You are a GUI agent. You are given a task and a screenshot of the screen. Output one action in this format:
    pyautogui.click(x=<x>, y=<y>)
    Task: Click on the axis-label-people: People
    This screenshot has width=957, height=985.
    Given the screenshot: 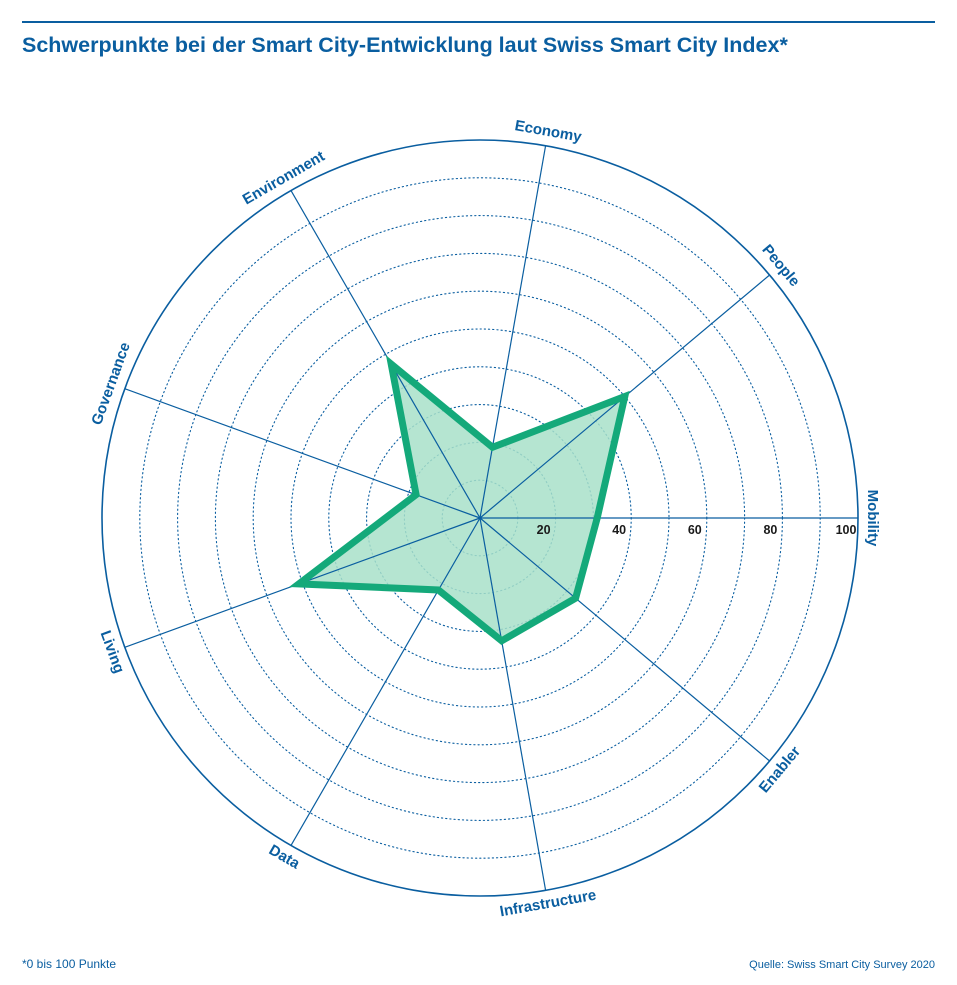 What is the action you would take?
    pyautogui.click(x=780, y=265)
    